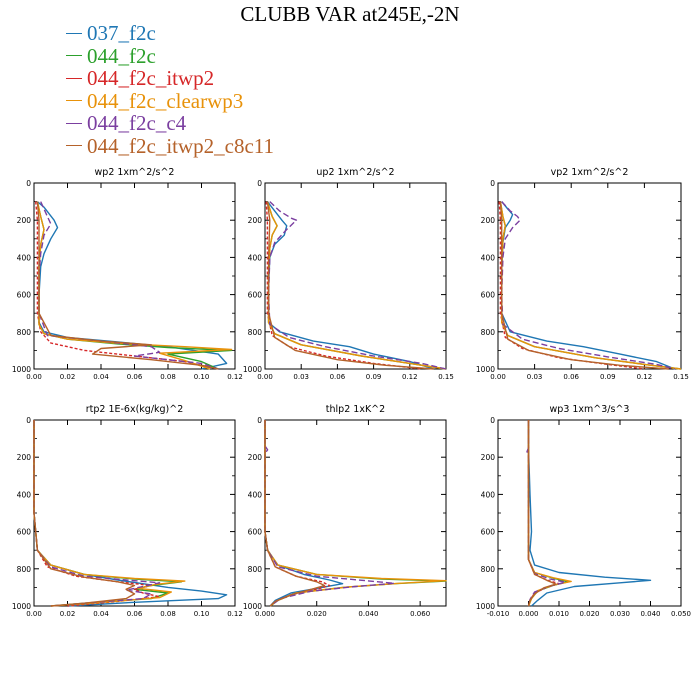 This screenshot has height=700, width=700. What do you see at coordinates (590, 409) in the screenshot?
I see `panel-title: wp3 1xm^3/s^3` at bounding box center [590, 409].